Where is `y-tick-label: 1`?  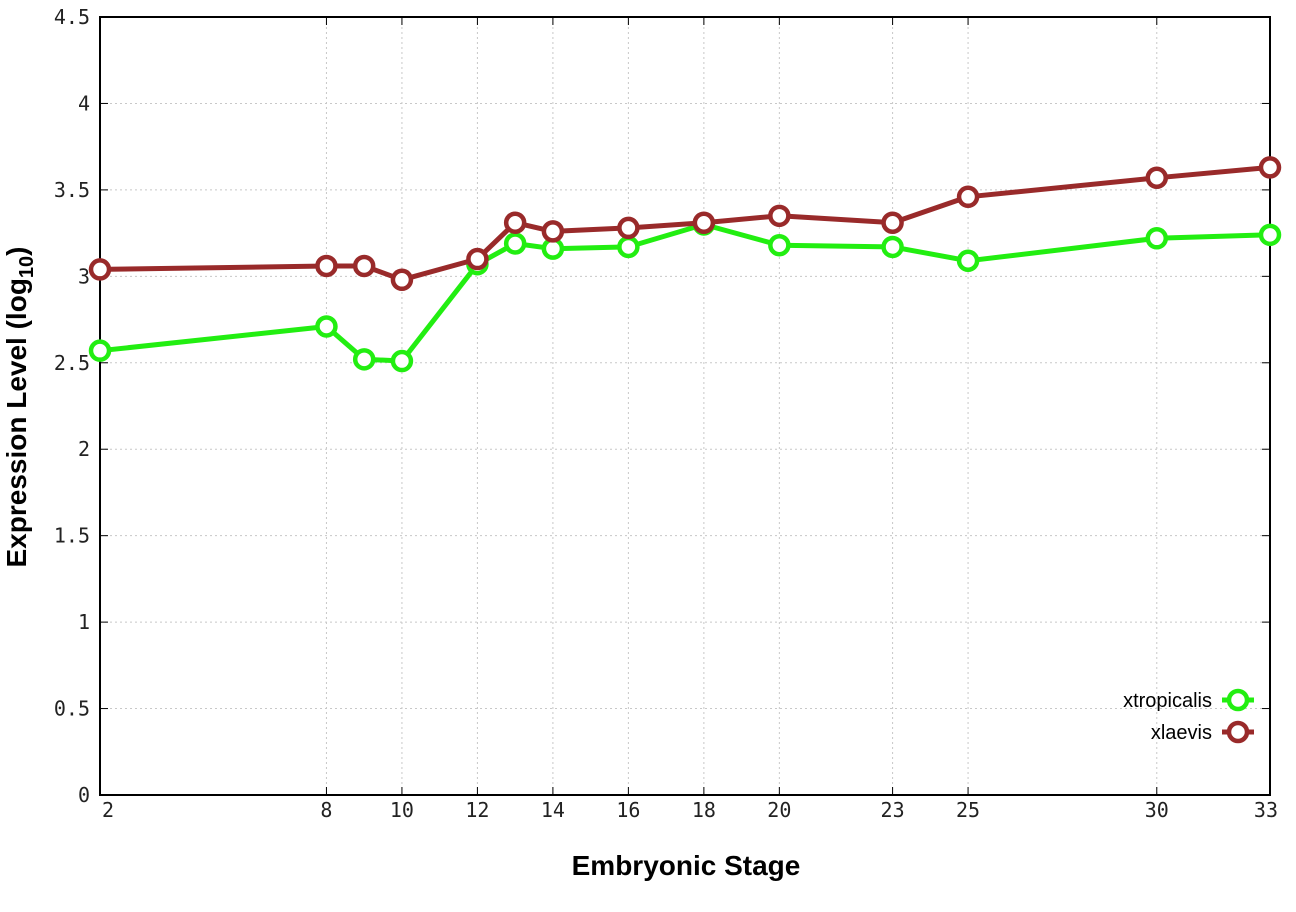
y-tick-label: 1 is located at coordinates (84, 622).